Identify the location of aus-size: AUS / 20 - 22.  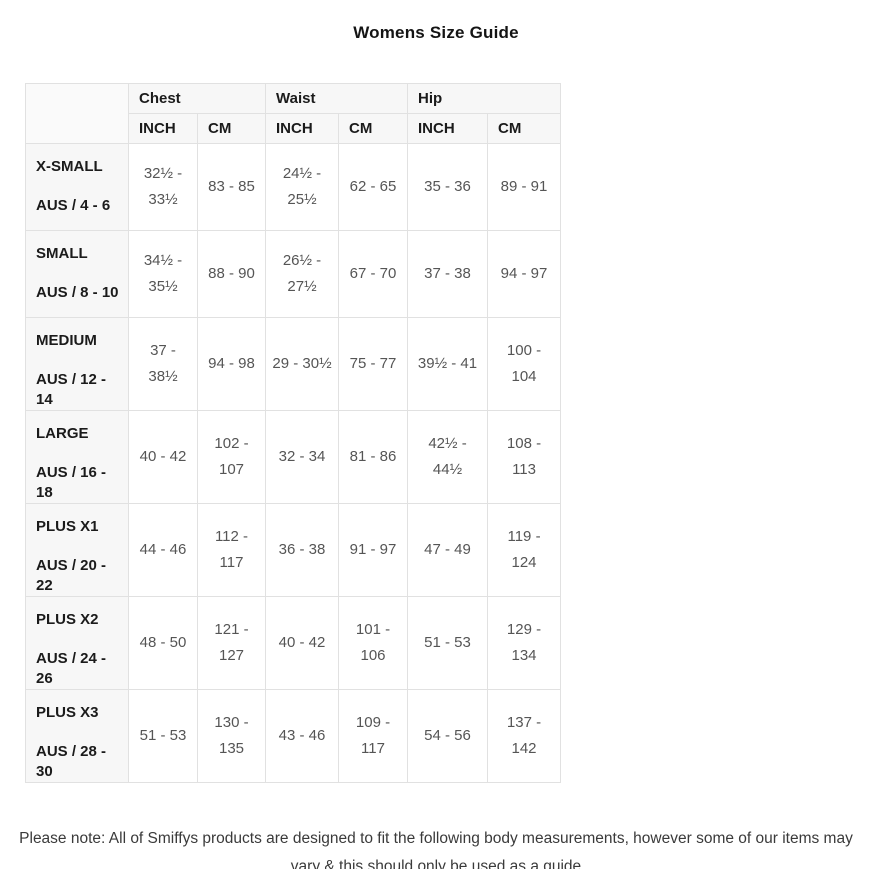
(71, 575).